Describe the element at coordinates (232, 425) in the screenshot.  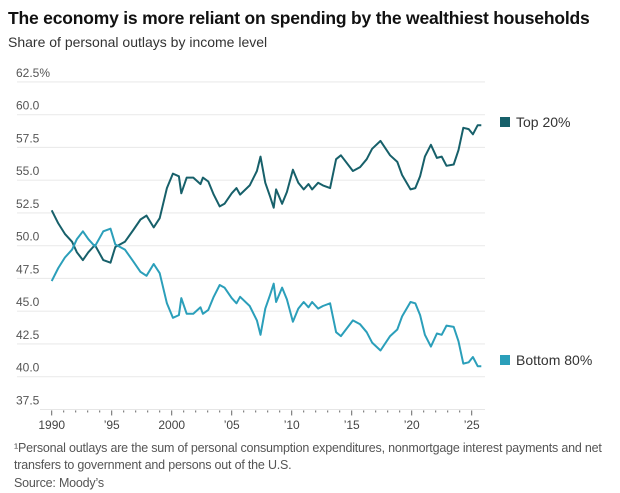
I see `x-tick-label: ’05` at that location.